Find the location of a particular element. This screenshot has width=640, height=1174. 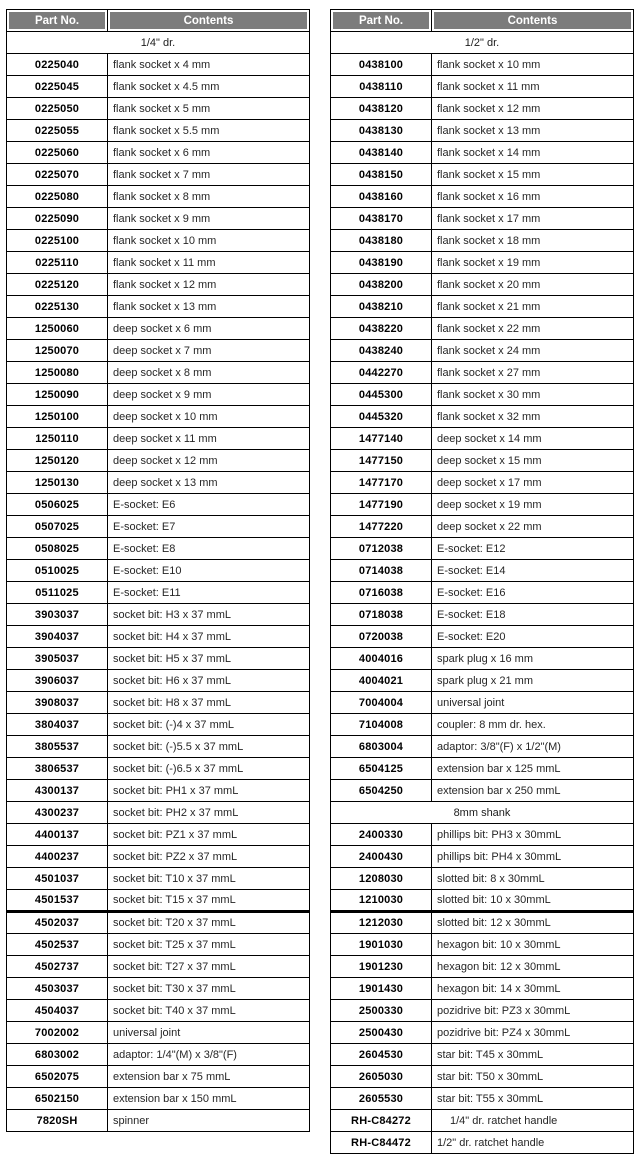

part-no-cell: 4502737 is located at coordinates (57, 966).